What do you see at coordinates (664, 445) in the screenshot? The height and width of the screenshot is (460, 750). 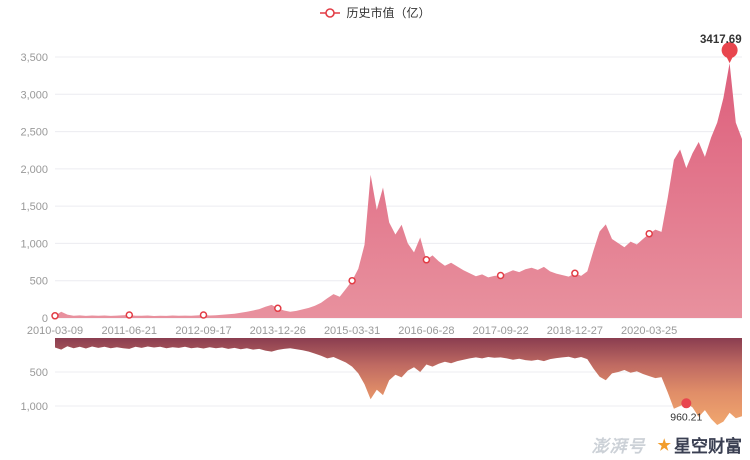 I see `star-icon: ★` at bounding box center [664, 445].